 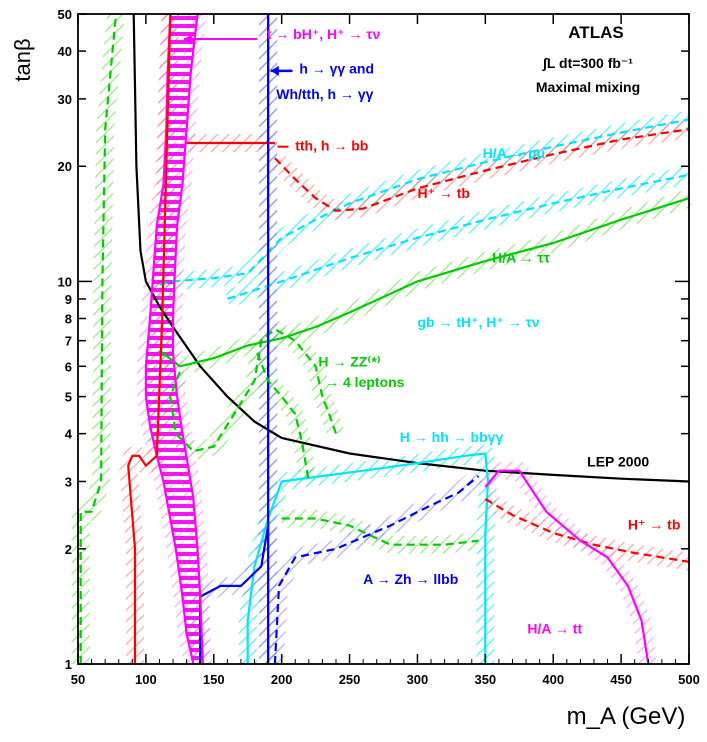 What do you see at coordinates (365, 382) in the screenshot?
I see `annotation-h-zz2: → 4 leptons` at bounding box center [365, 382].